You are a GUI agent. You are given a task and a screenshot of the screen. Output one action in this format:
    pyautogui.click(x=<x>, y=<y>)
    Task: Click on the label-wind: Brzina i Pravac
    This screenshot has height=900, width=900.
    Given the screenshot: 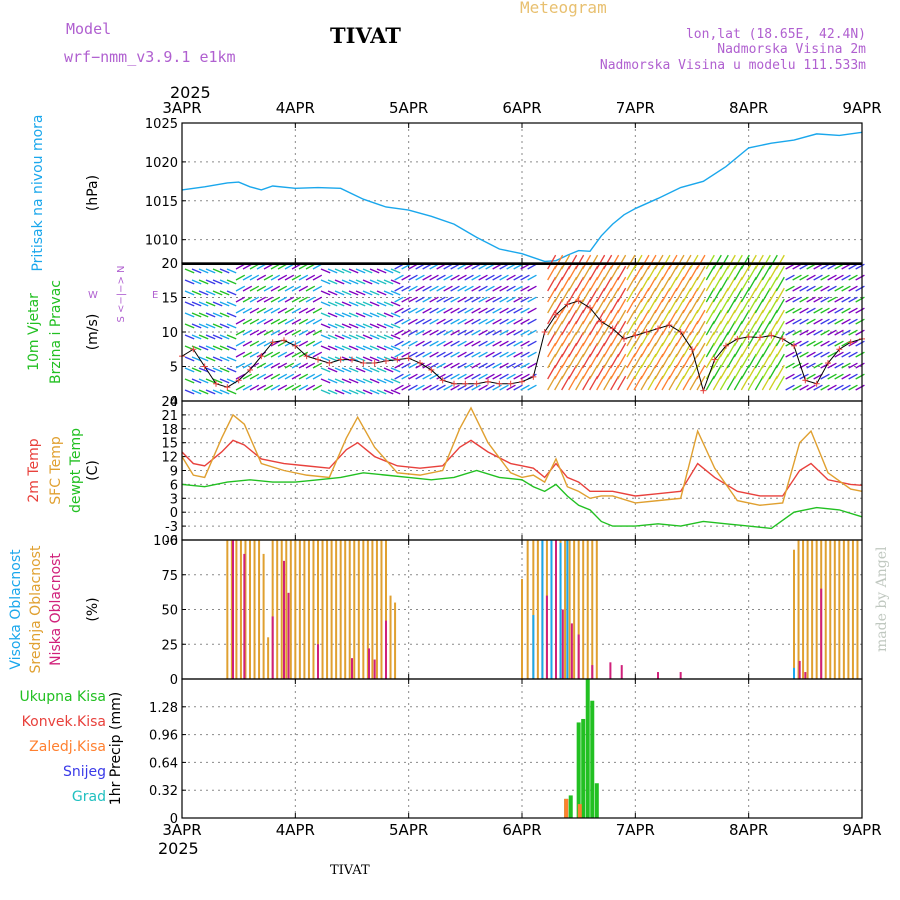 What is the action you would take?
    pyautogui.click(x=56, y=332)
    